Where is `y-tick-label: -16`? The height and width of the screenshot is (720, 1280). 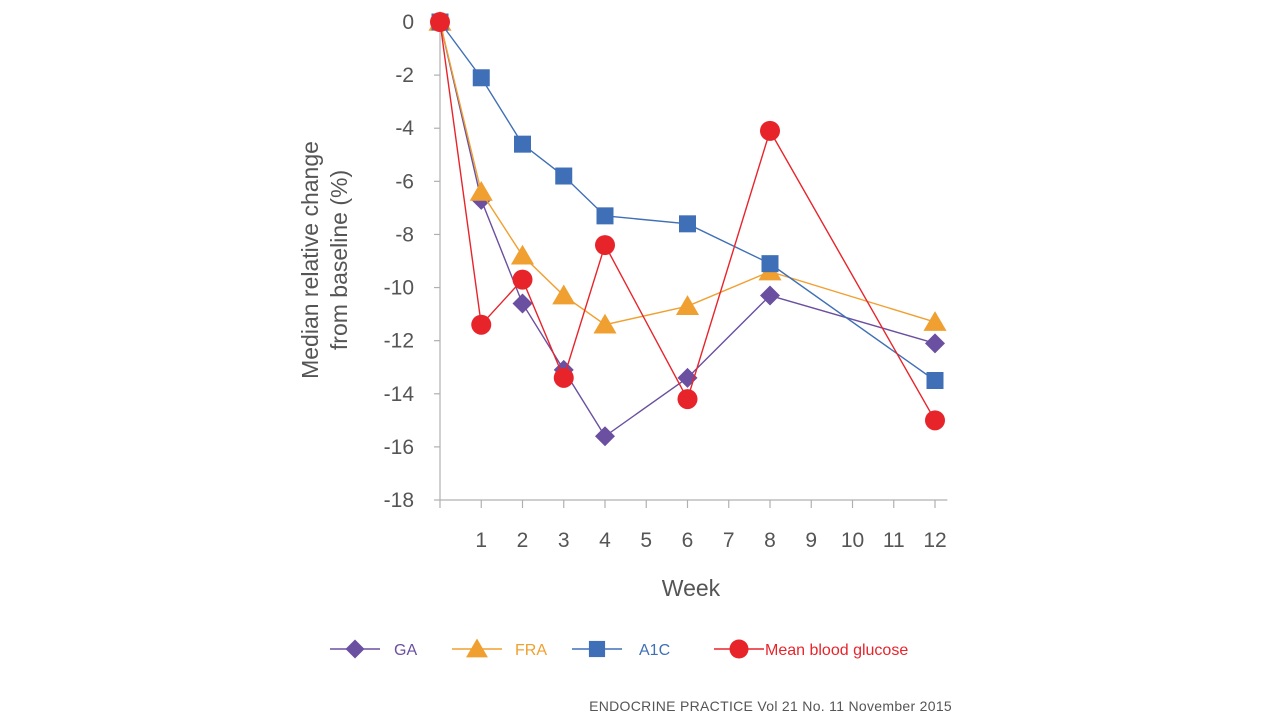
y-tick-label: -16 is located at coordinates (399, 447).